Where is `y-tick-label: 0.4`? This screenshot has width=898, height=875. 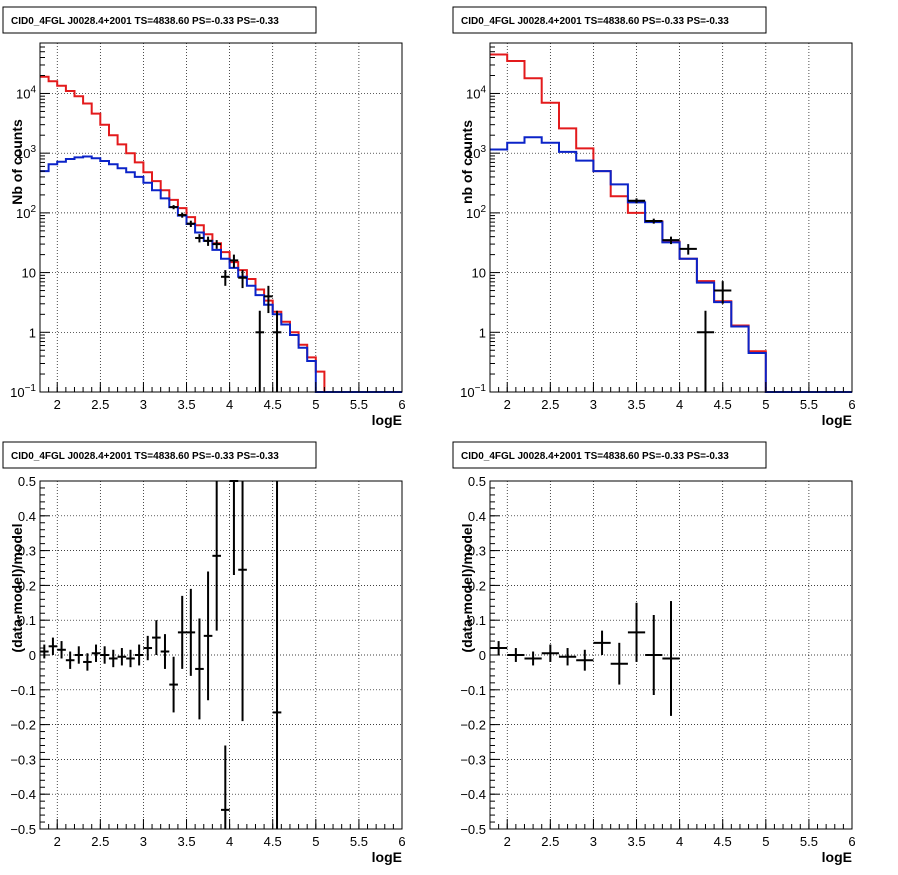 y-tick-label: 0.4 is located at coordinates (27, 516).